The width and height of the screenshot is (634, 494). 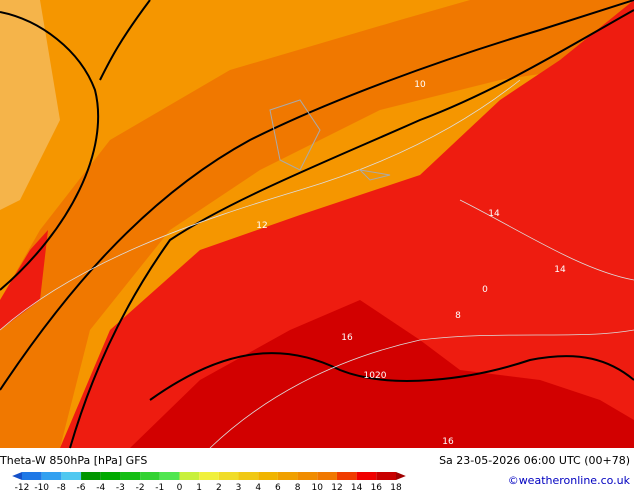 I want to click on legend: -12 -10 -8 -6 -4 -3 -2 -1 0 1 2 3 4 6 8 10 12 14 16 18, so click(x=209, y=482).